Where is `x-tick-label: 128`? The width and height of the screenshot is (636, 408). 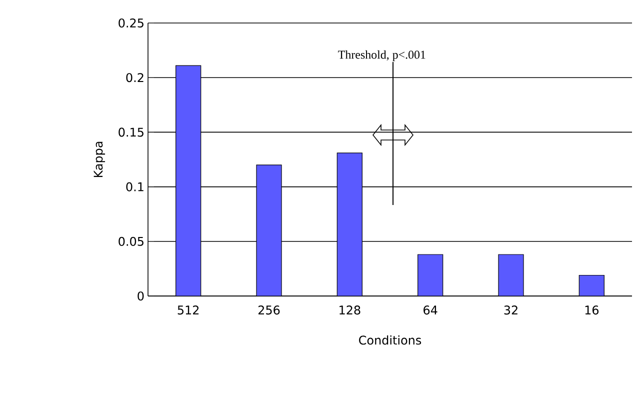 x-tick-label: 128 is located at coordinates (350, 310).